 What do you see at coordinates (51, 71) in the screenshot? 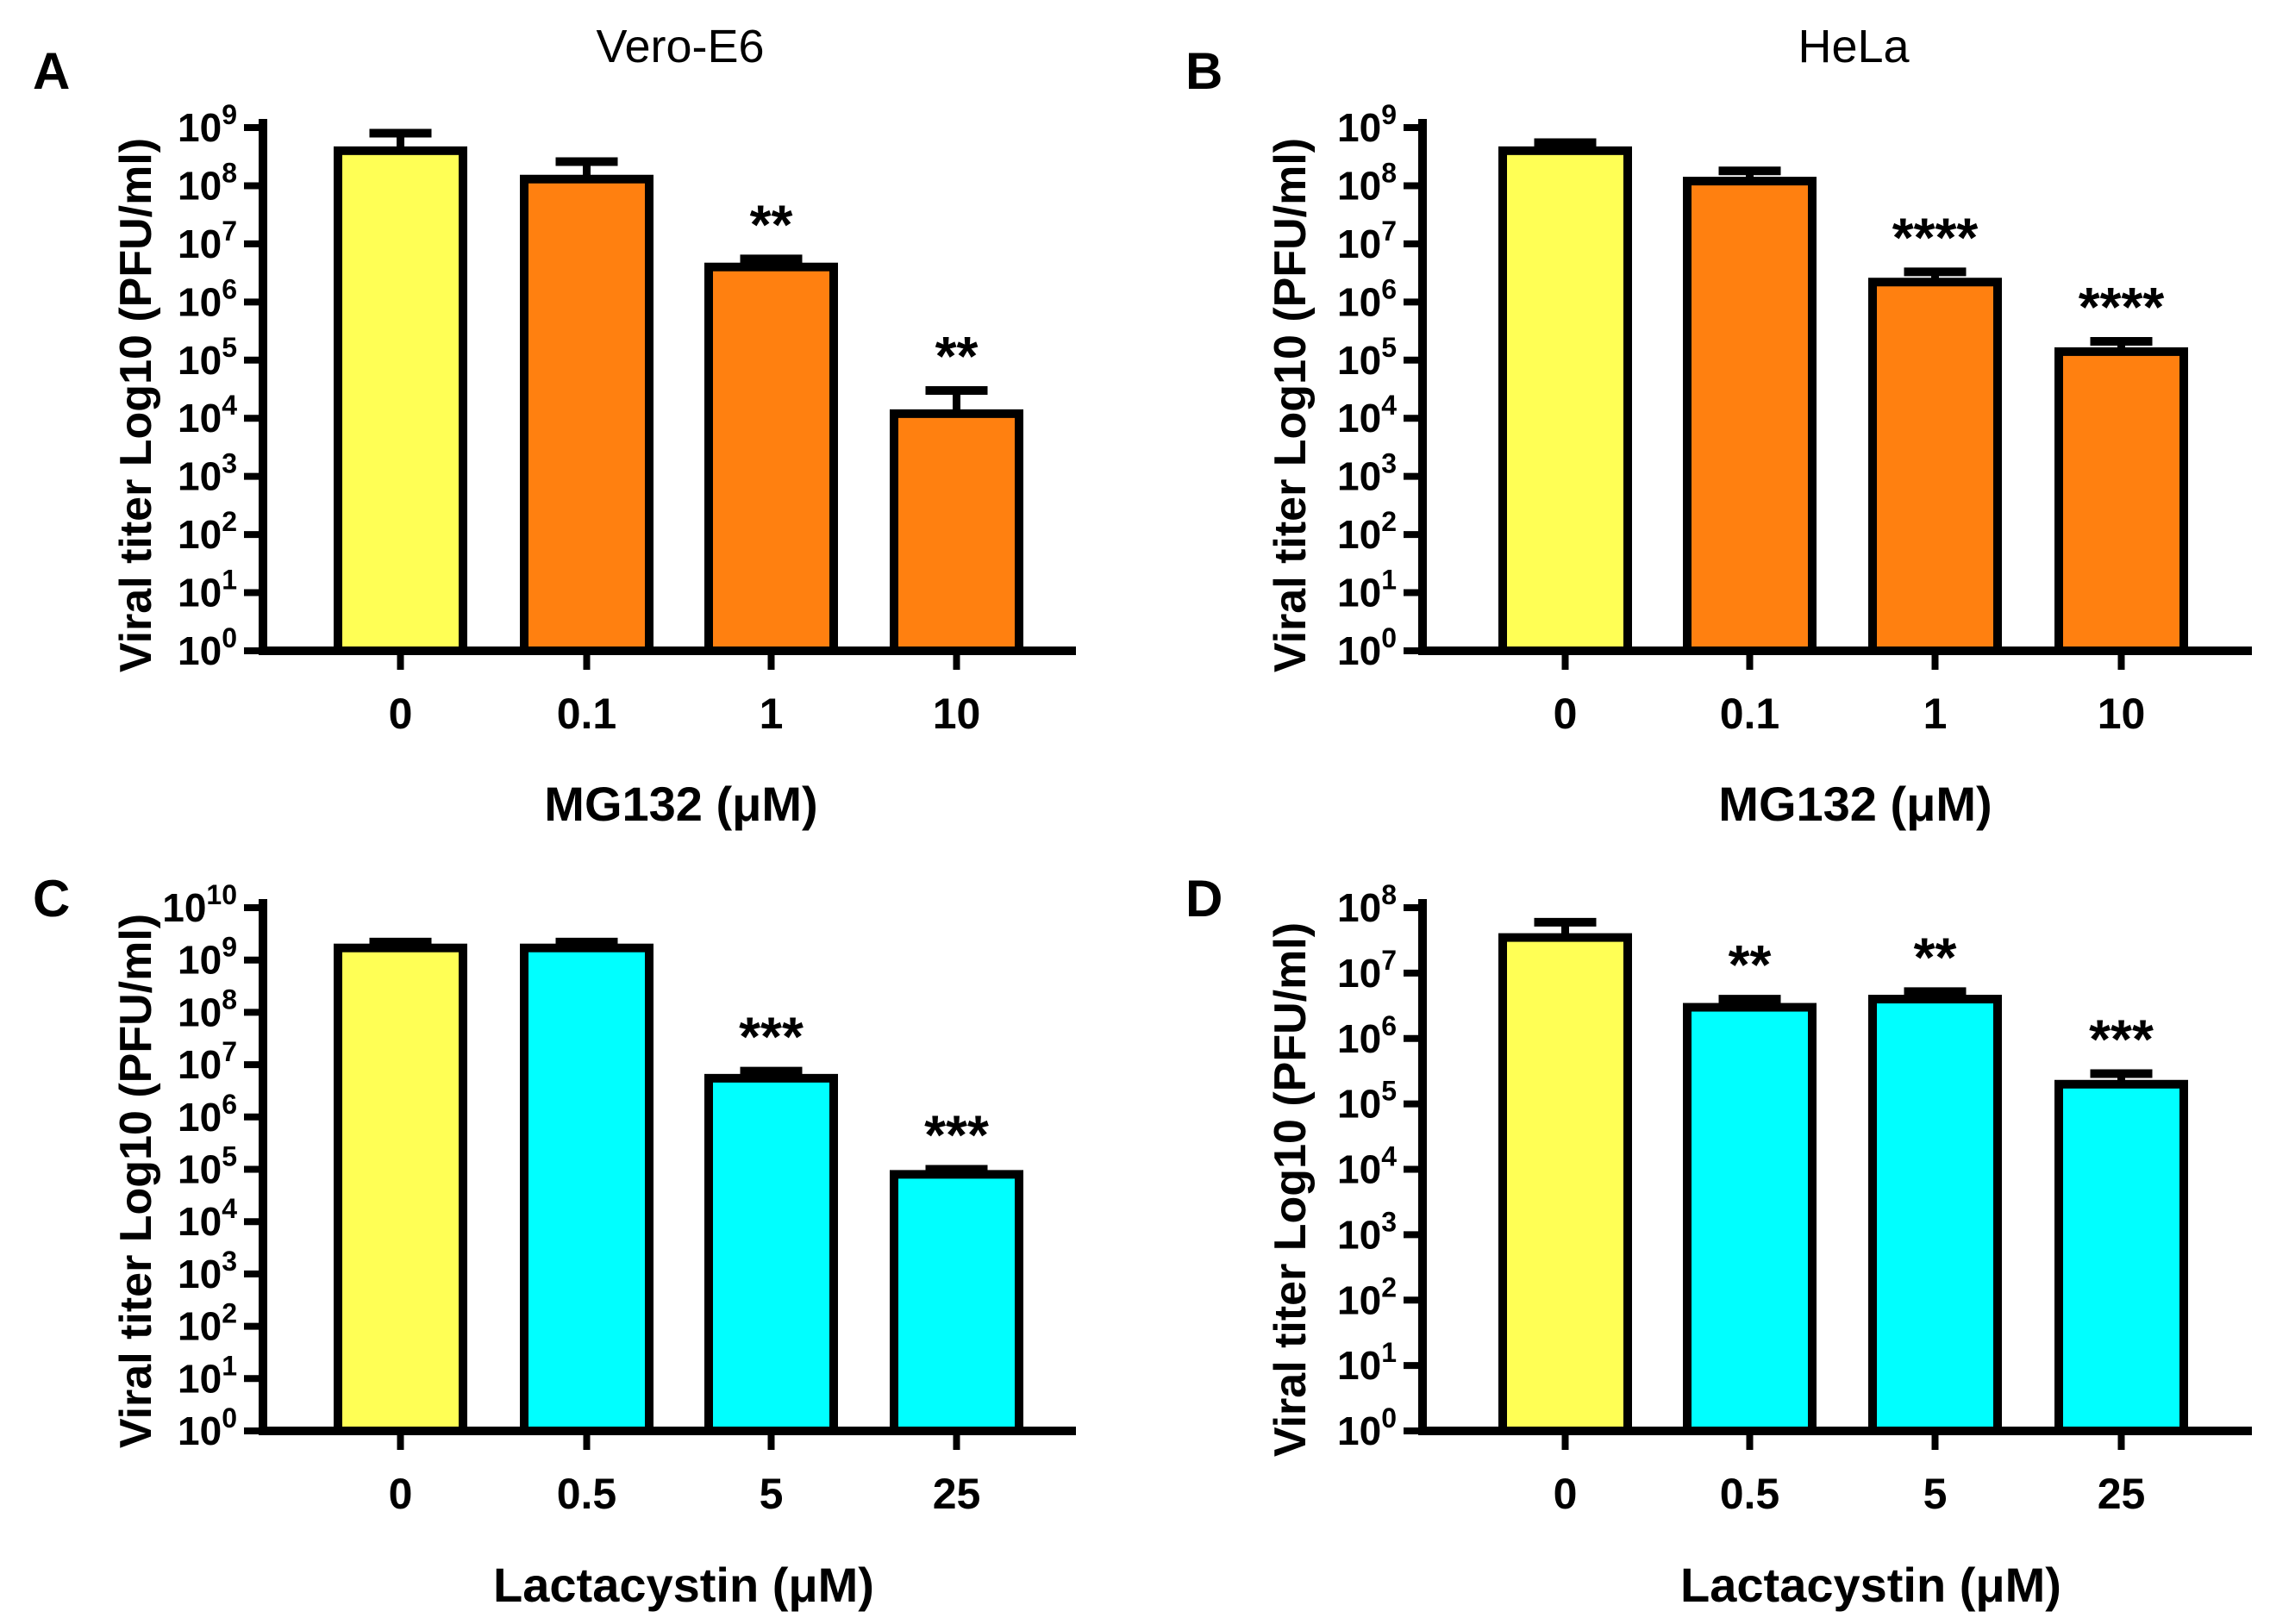
I see `panel-a-letter: A` at bounding box center [51, 71].